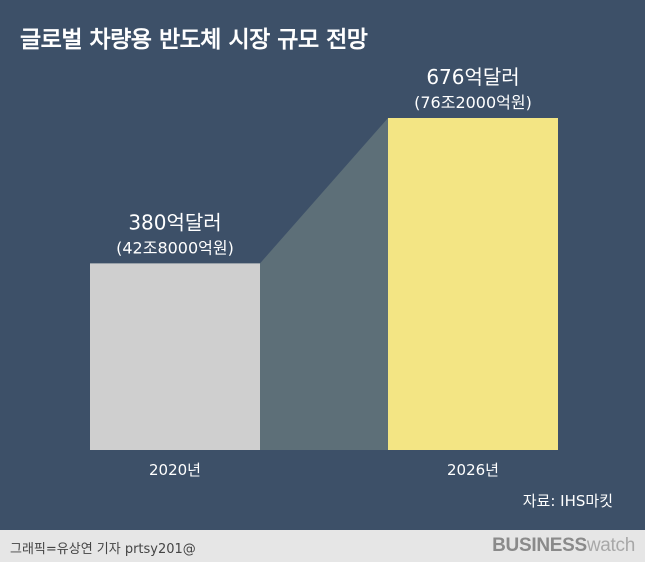 The height and width of the screenshot is (562, 645). Describe the element at coordinates (174, 222) in the screenshot. I see `value-label-2020: 380억달러` at that location.